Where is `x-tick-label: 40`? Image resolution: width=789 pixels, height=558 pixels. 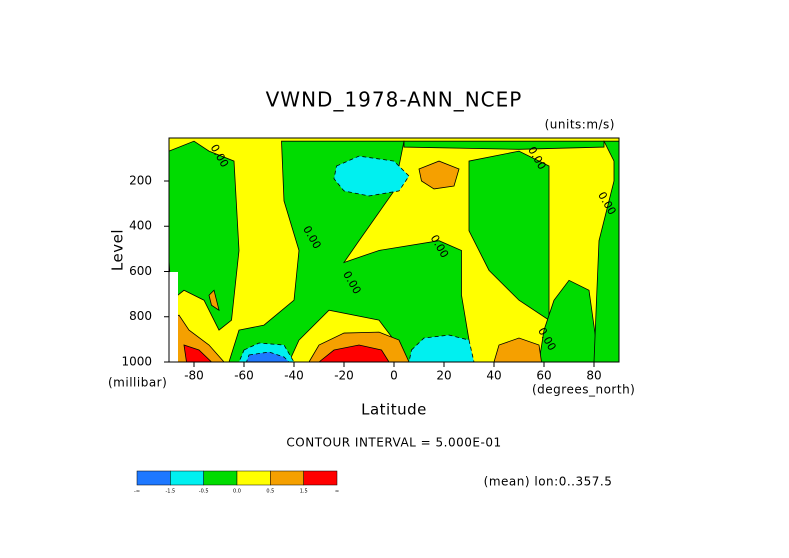
x-tick-label: 40 is located at coordinates (493, 376).